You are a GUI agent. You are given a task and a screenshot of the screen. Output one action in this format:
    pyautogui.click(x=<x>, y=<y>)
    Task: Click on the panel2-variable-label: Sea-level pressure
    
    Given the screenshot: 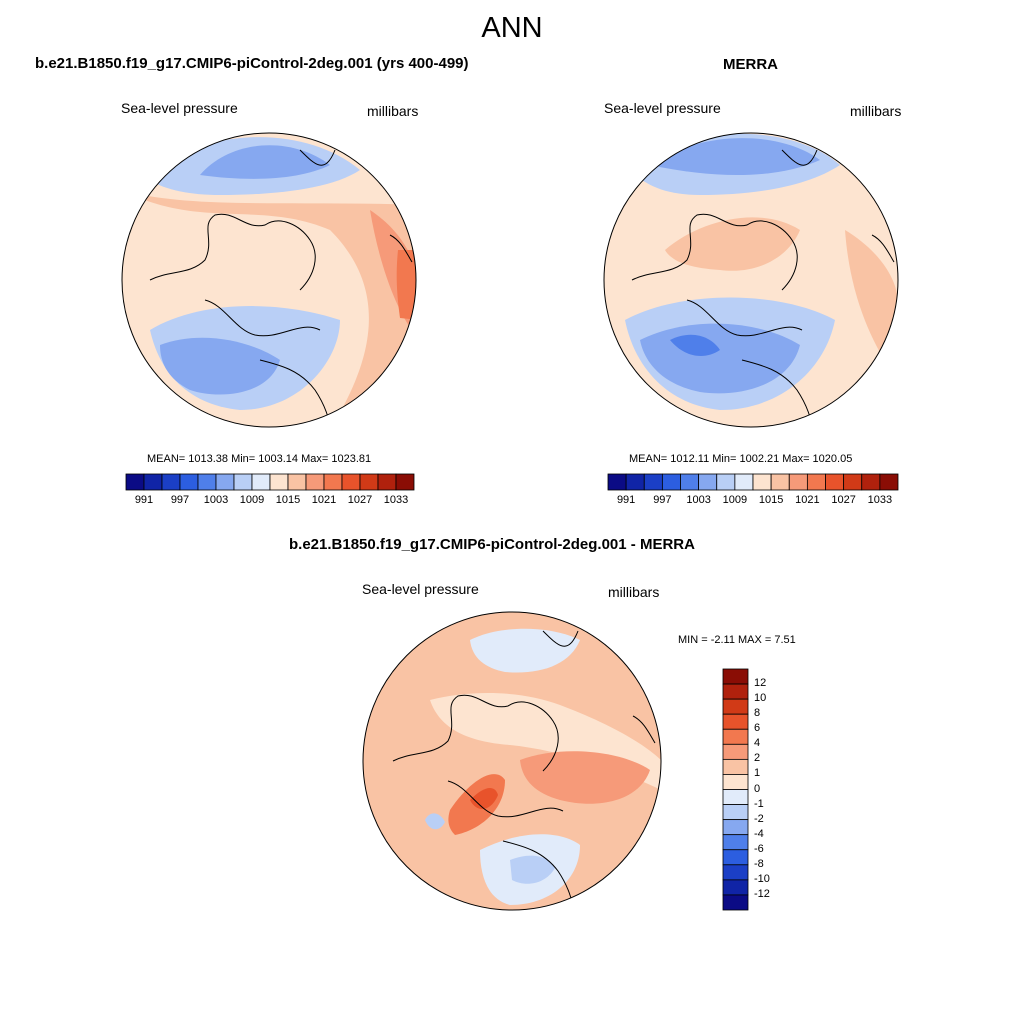 What is the action you would take?
    pyautogui.click(x=662, y=108)
    